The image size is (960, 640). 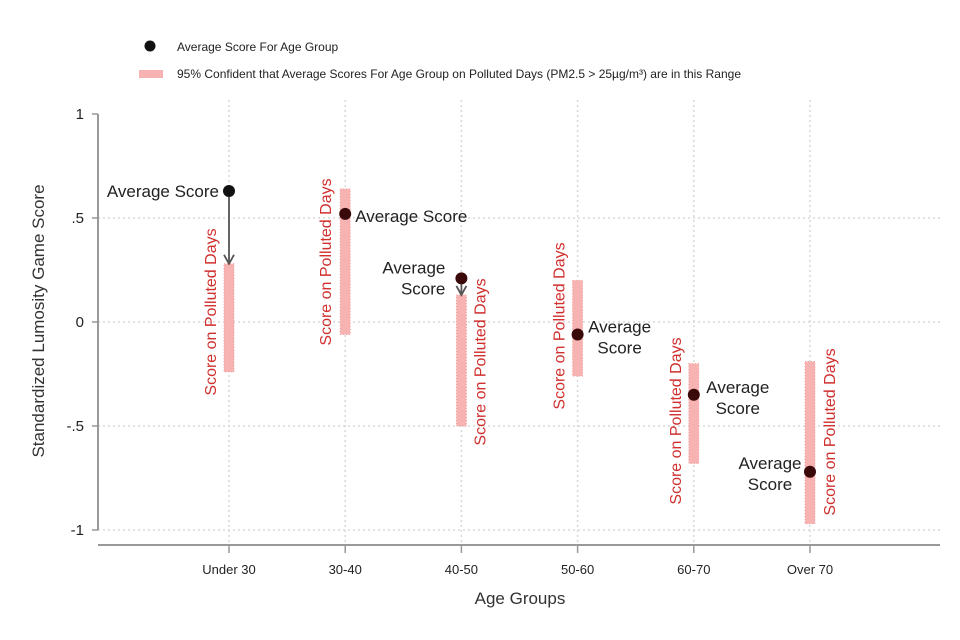 I want to click on legend-dot-marker, so click(x=150, y=46).